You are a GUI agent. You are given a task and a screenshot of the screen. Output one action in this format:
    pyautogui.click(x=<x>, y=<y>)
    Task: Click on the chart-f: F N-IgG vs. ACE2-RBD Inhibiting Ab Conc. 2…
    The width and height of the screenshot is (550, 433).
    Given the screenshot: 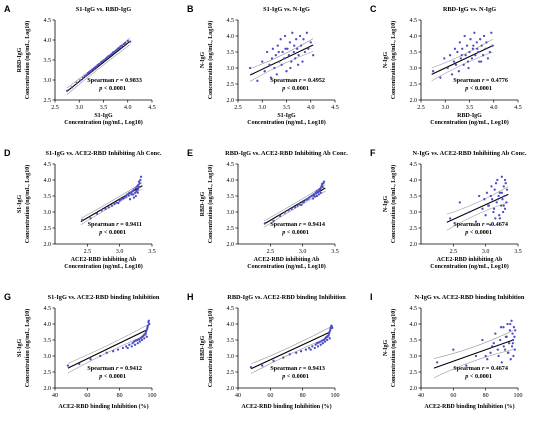 What is the action you would take?
    pyautogui.click(x=448, y=209)
    